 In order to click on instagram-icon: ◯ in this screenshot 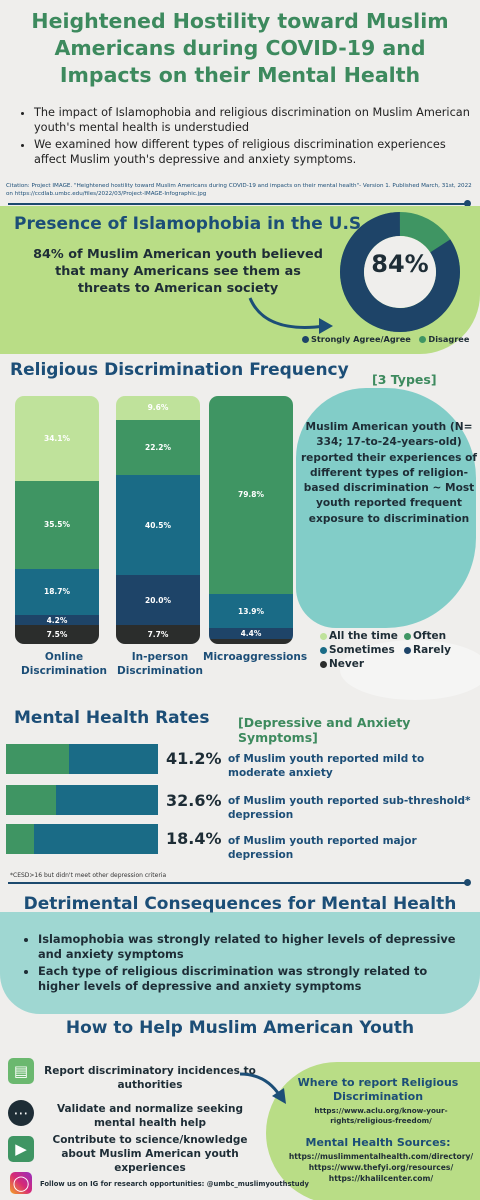, I will do `click(21, 1183)`.